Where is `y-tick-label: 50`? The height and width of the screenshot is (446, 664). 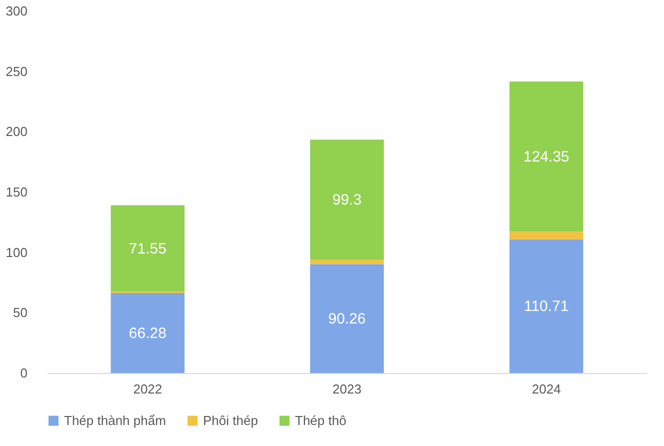
y-tick-label: 50 is located at coordinates (20, 312).